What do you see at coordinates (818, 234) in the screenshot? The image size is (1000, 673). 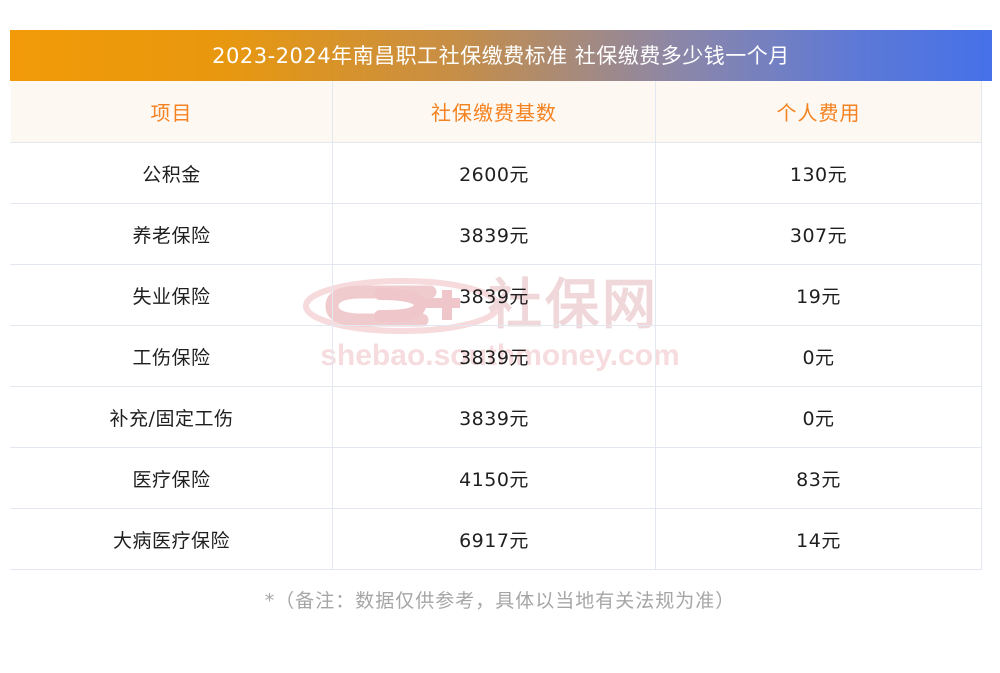 I see `cell-fee: 307元` at bounding box center [818, 234].